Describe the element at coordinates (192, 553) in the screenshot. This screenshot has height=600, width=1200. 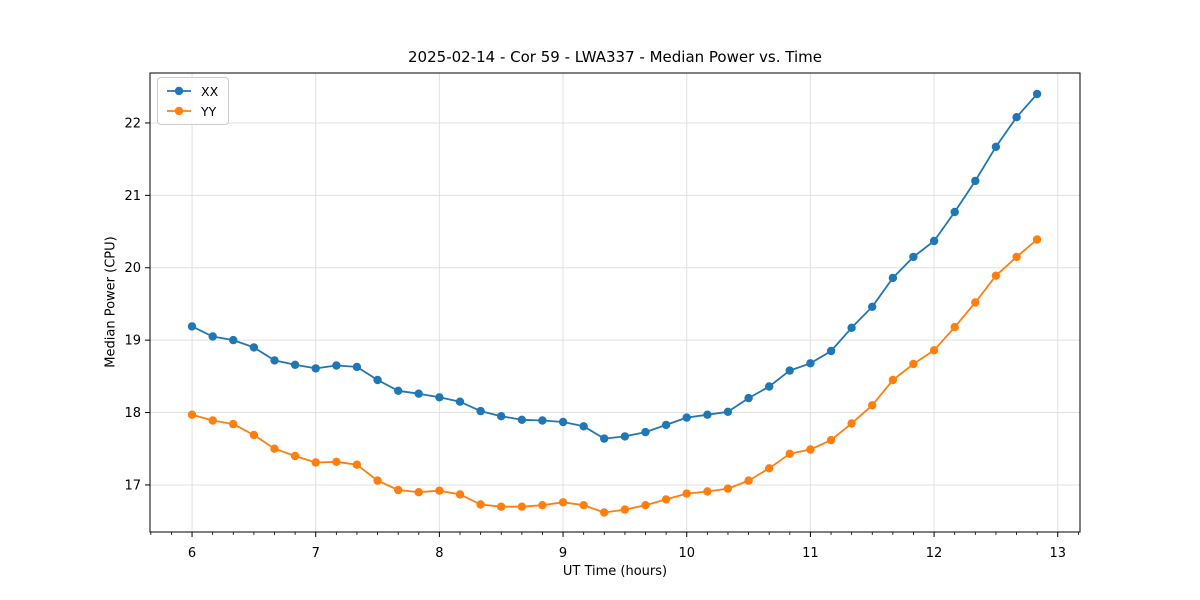
I see `x-tick-label: 6` at that location.